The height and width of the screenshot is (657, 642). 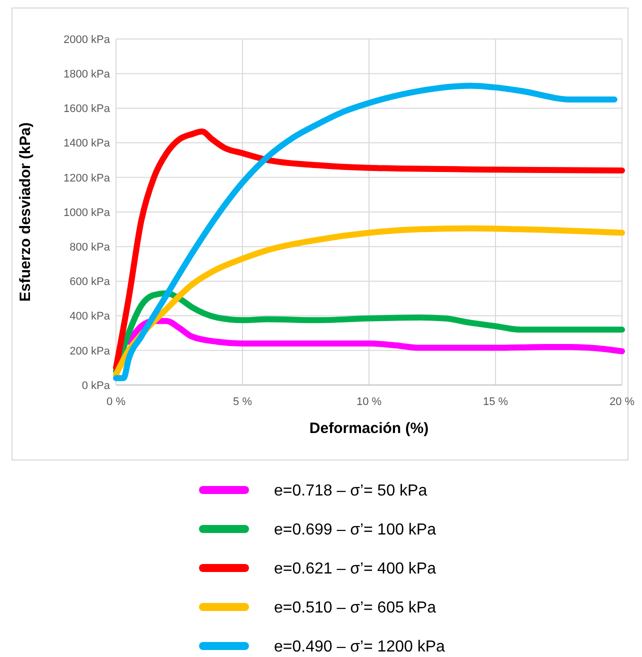 I want to click on y-tick-label: 1000 kPa, so click(x=87, y=212).